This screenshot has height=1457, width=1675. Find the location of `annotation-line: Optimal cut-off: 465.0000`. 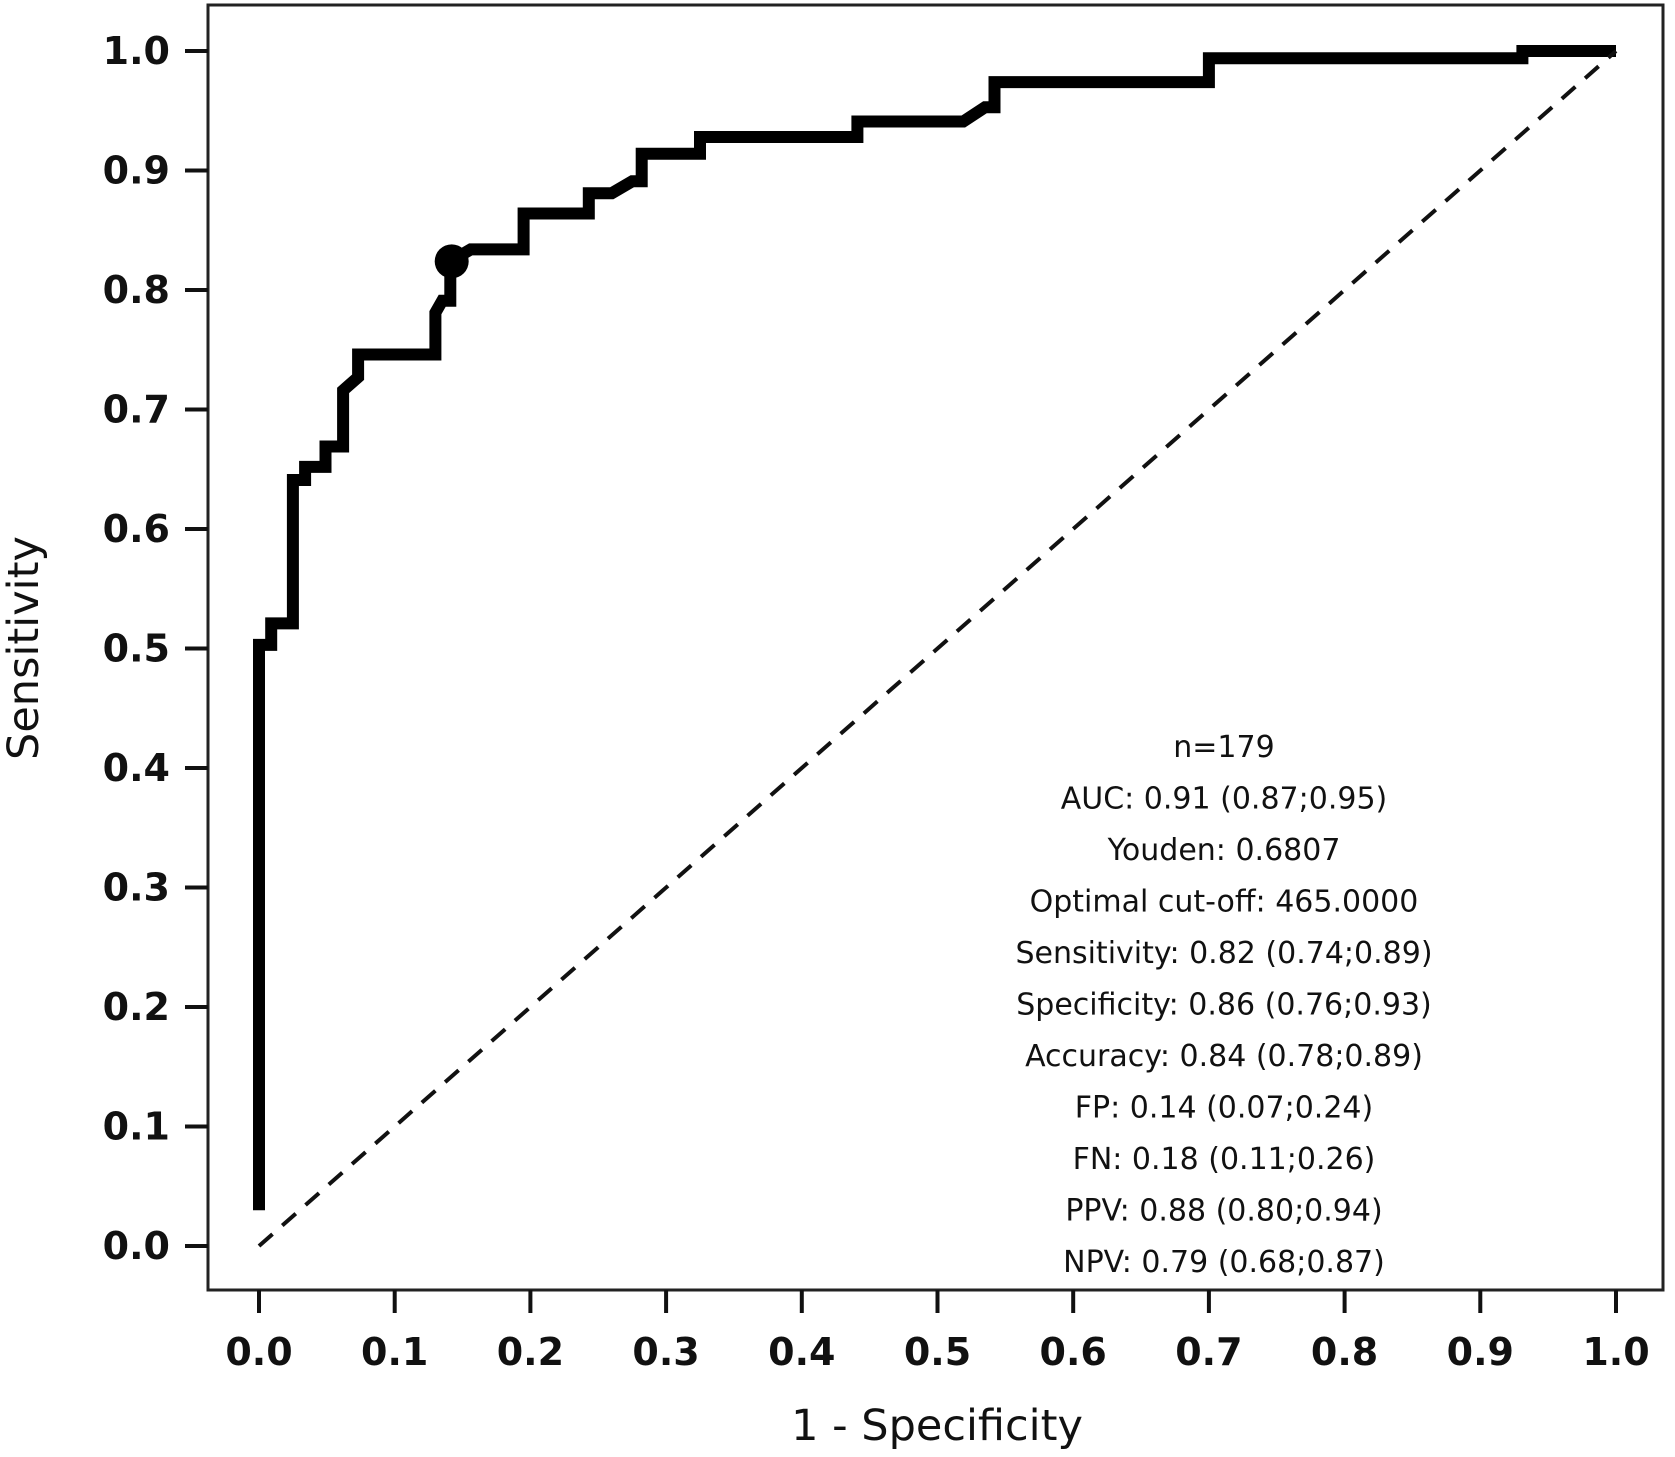

annotation-line: Optimal cut-off: 465.0000 is located at coordinates (1224, 902).